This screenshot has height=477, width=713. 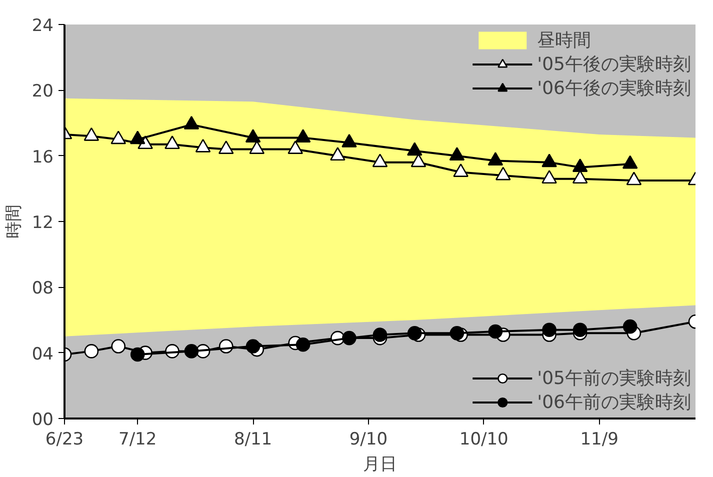 What do you see at coordinates (43, 223) in the screenshot?
I see `y-tick-label: 12` at bounding box center [43, 223].